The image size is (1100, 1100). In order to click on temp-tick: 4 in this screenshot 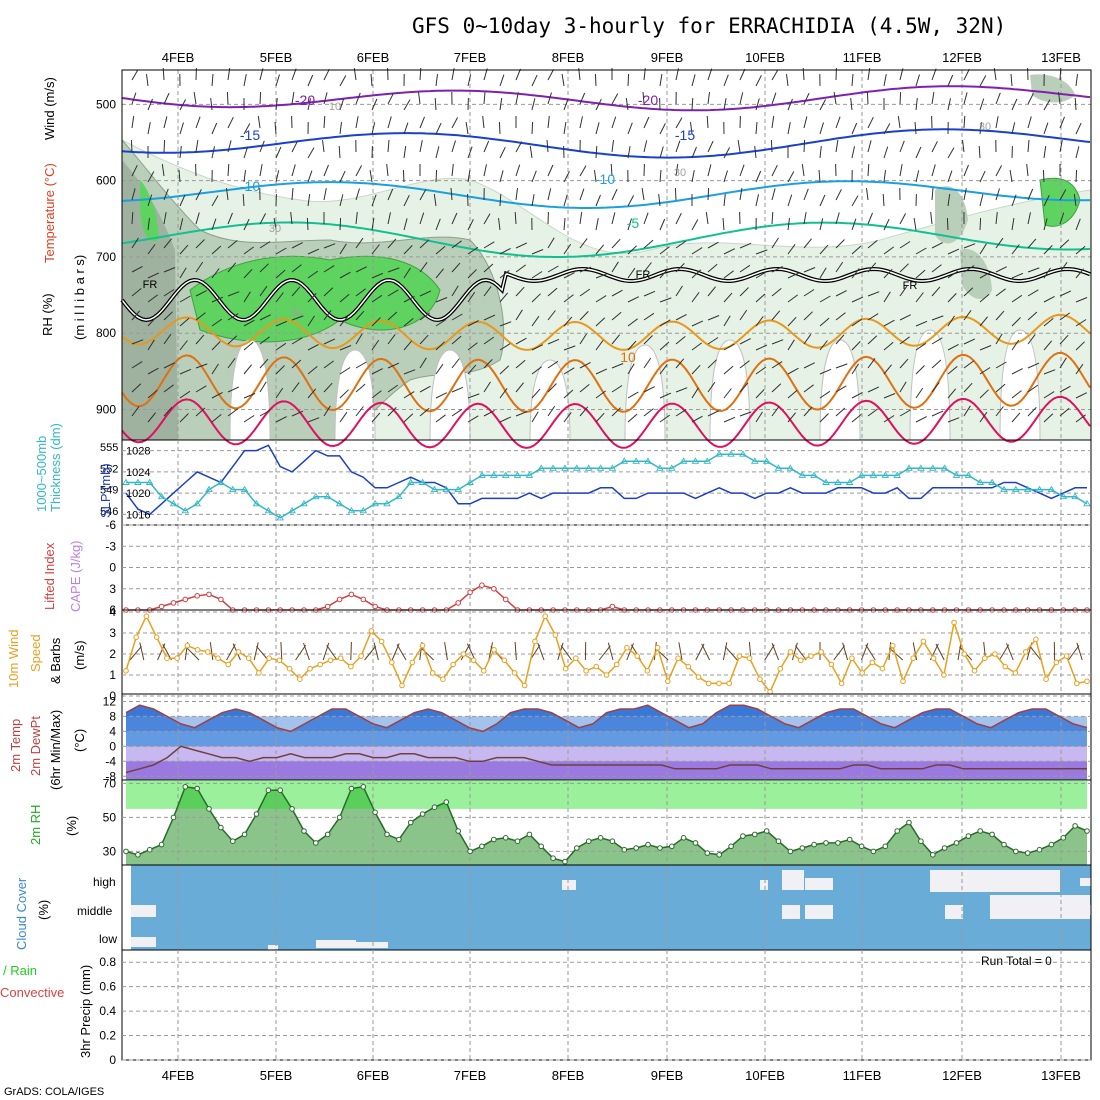, I will do `click(112, 731)`.